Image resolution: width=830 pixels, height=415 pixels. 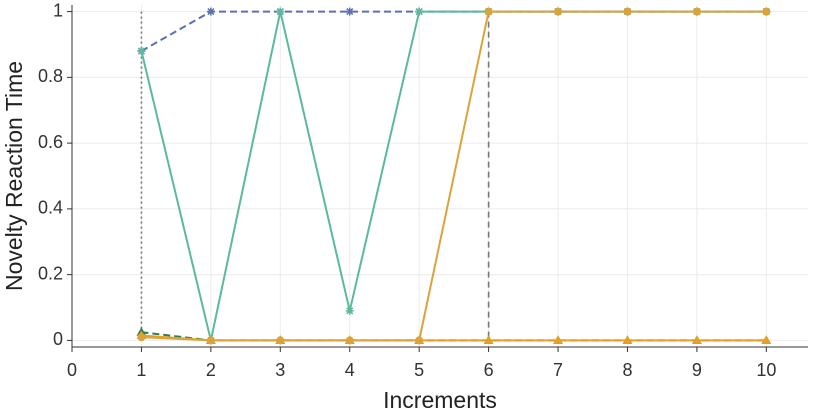 What do you see at coordinates (627, 370) in the screenshot?
I see `x-tick-label: 8` at bounding box center [627, 370].